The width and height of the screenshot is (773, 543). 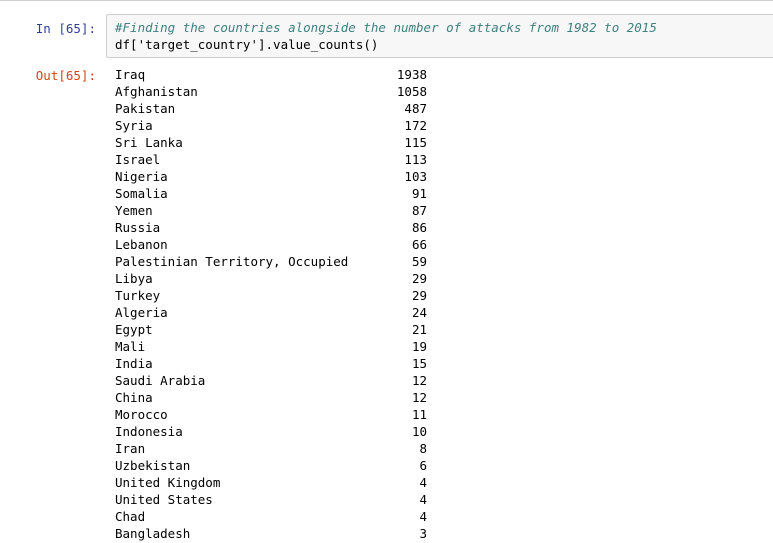 I want to click on output-row: Indonesia 10, so click(x=280, y=431).